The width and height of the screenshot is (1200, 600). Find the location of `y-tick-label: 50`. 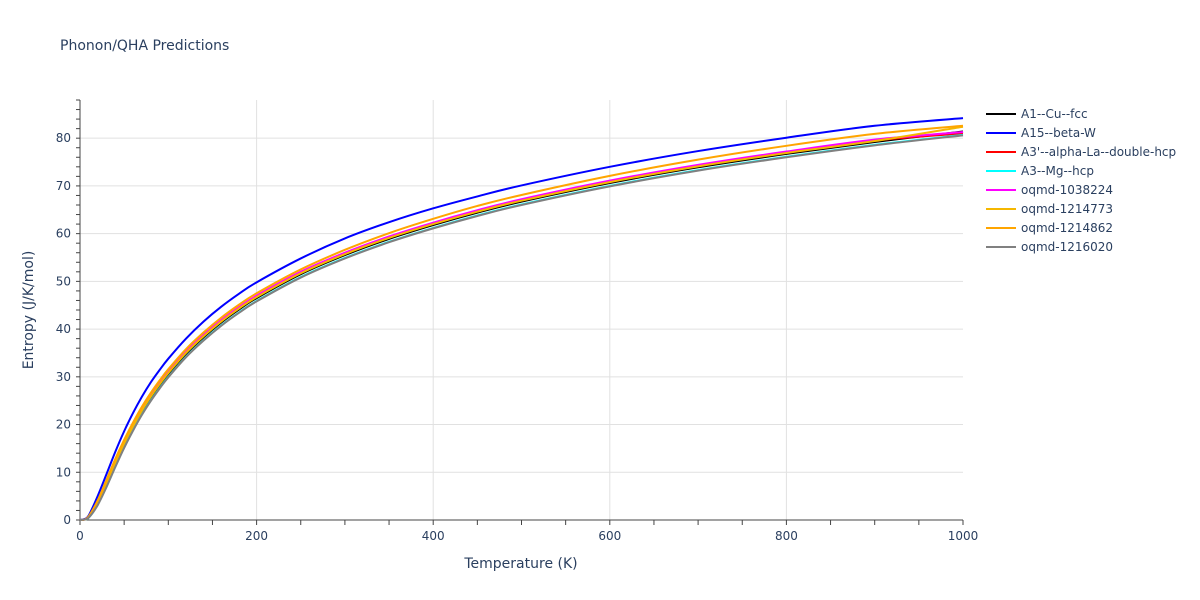

y-tick-label: 50 is located at coordinates (63, 281).